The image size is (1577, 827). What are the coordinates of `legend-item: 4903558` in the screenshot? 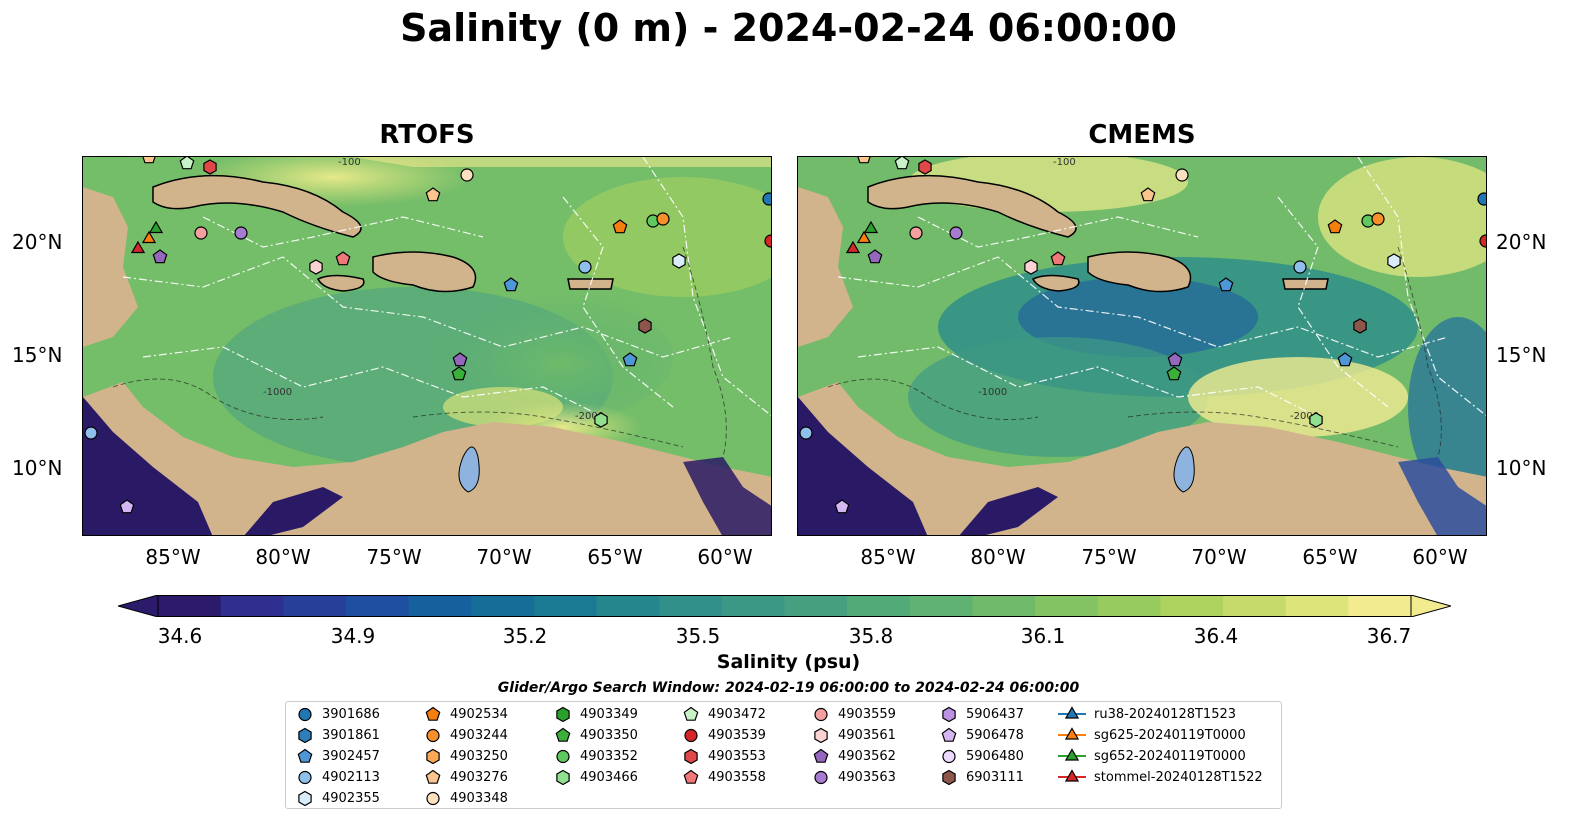 It's located at (724, 777).